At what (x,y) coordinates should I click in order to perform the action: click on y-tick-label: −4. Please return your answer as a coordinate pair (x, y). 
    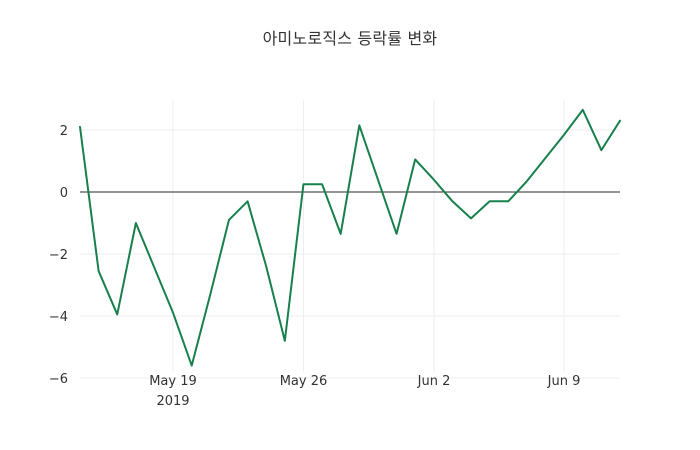
    Looking at the image, I should click on (58, 317).